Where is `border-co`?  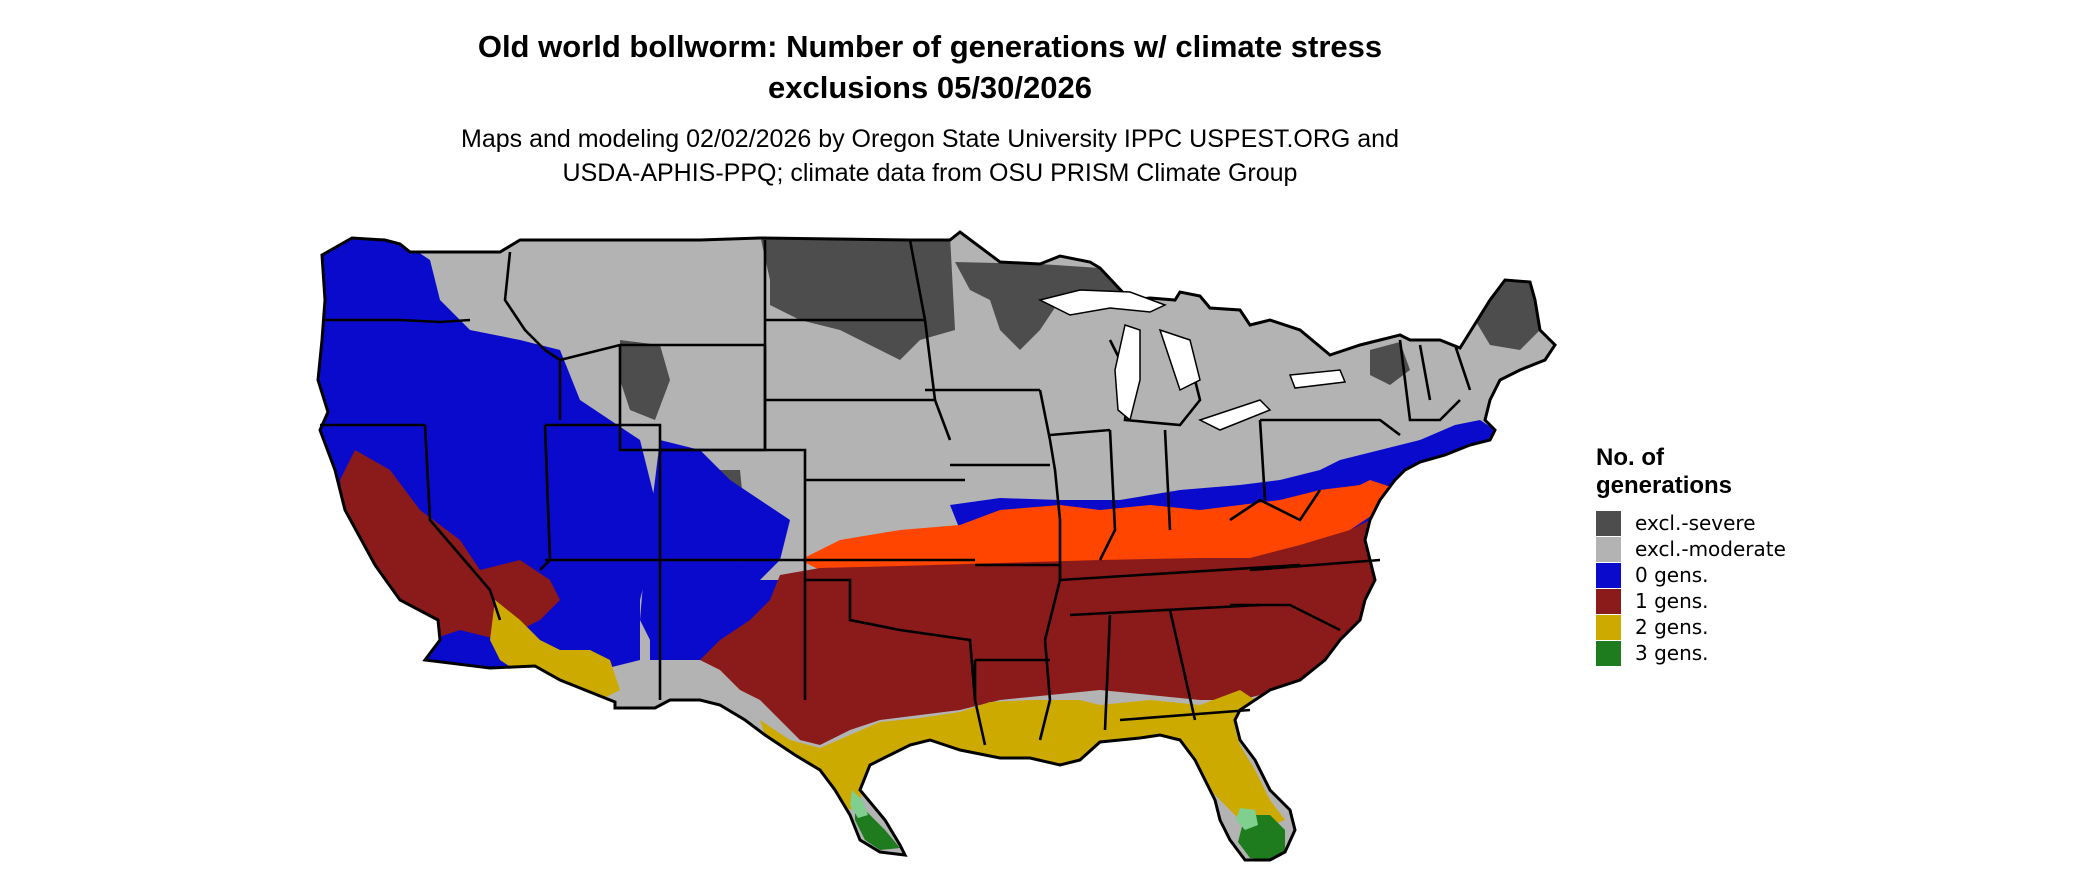 border-co is located at coordinates (733, 505).